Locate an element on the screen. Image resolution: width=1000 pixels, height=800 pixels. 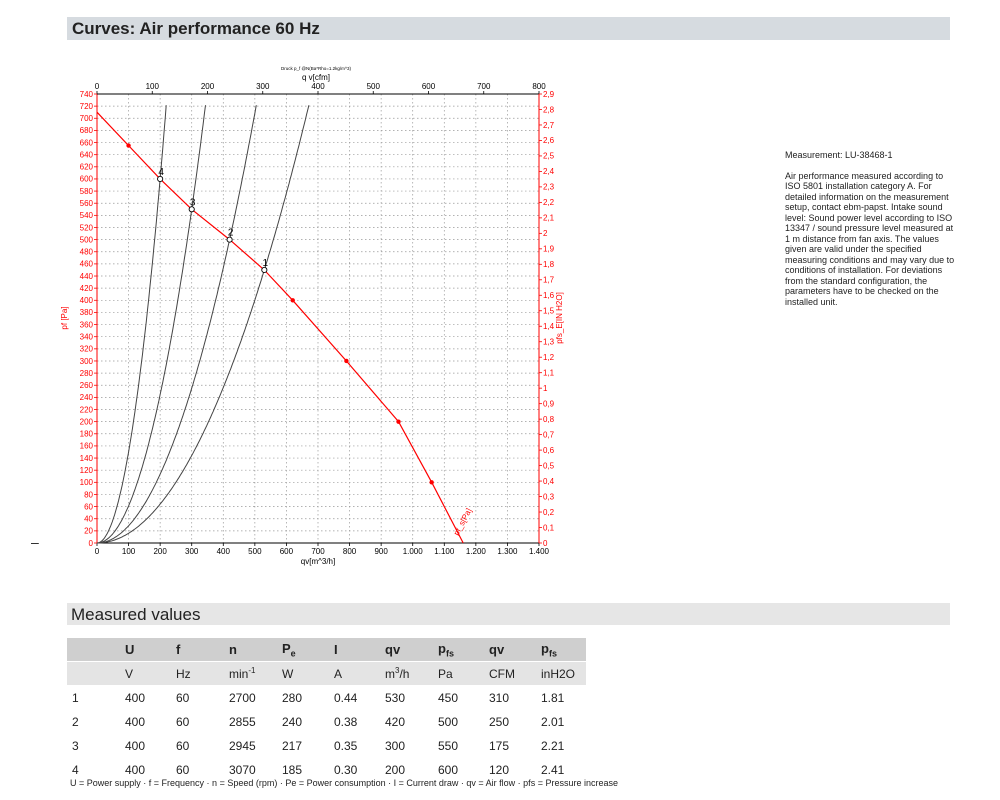
x-tick-label: 1.400 is located at coordinates (539, 551).